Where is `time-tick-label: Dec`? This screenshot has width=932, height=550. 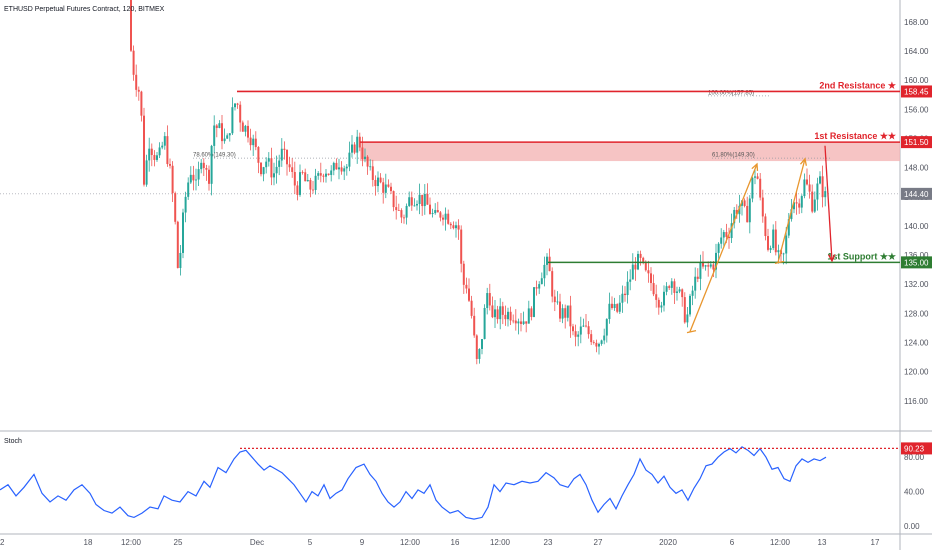 time-tick-label: Dec is located at coordinates (257, 542).